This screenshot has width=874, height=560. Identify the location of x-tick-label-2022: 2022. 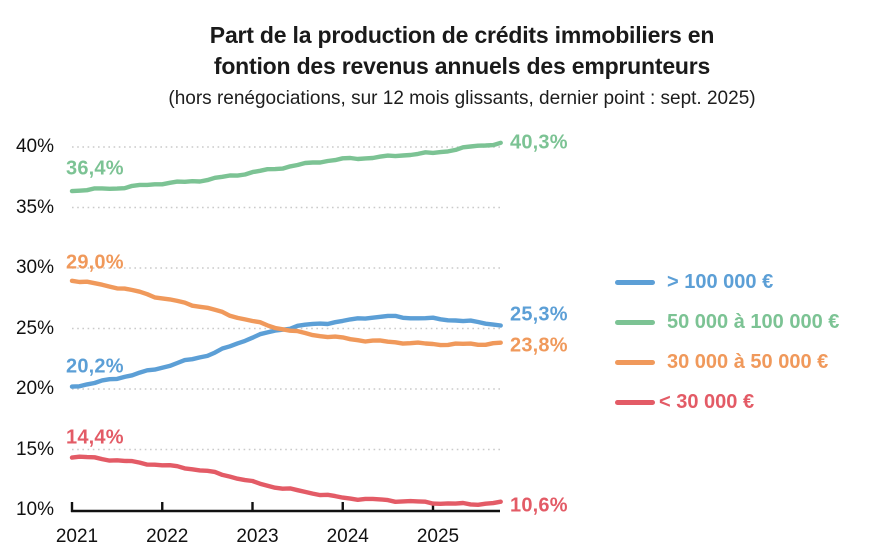
(167, 536).